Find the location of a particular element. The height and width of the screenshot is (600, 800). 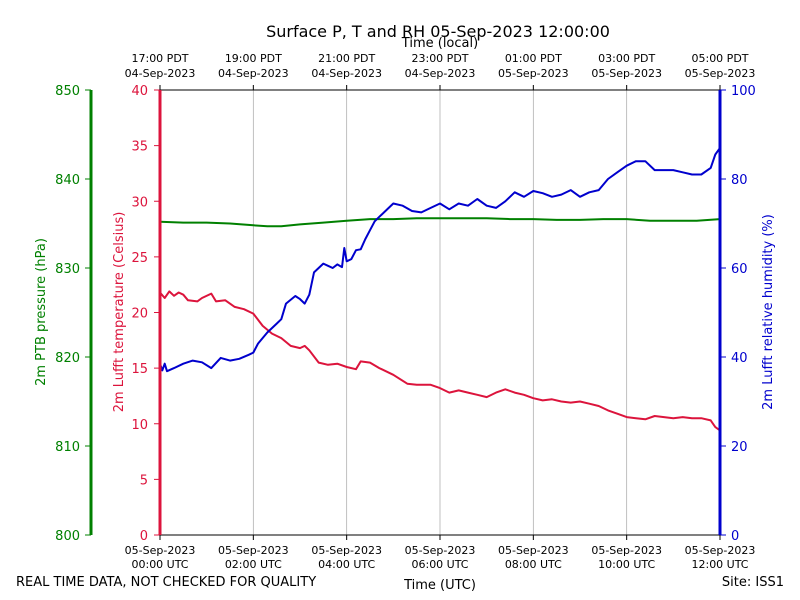

x-tick-label-time: 00:00 UTC is located at coordinates (159, 564).